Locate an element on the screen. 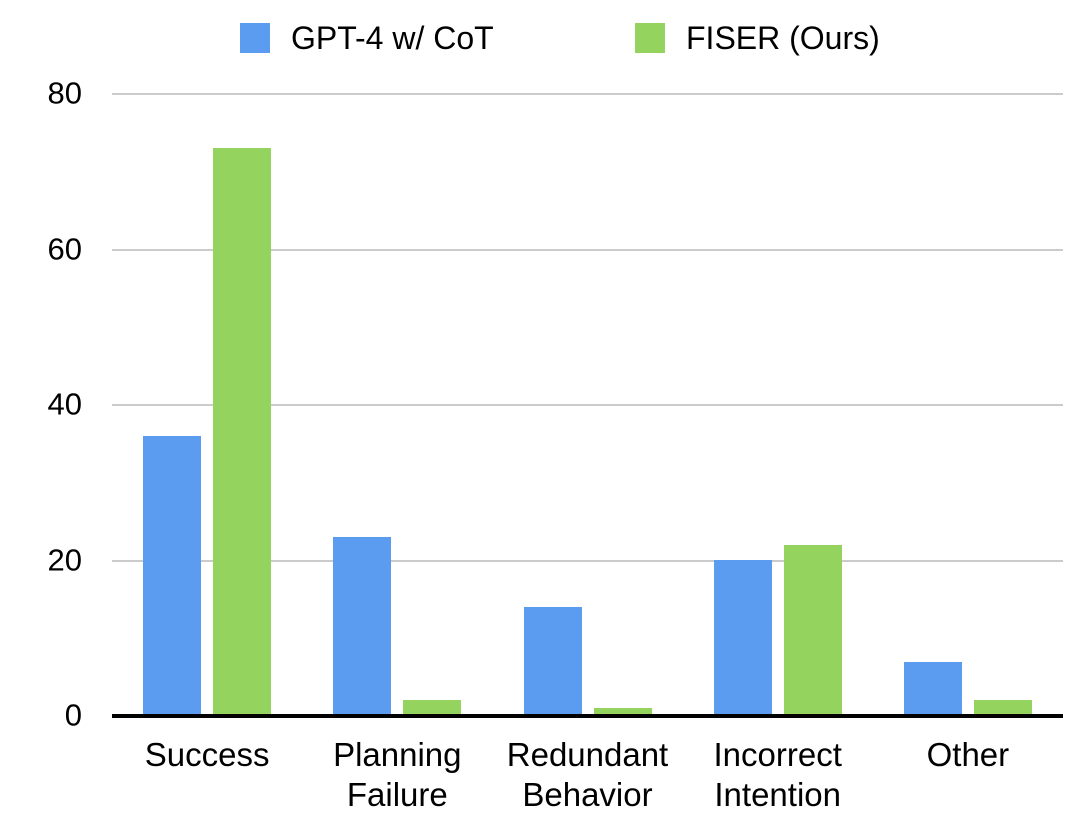  legend-label-fiser: FISER (Ours) is located at coordinates (783, 37).